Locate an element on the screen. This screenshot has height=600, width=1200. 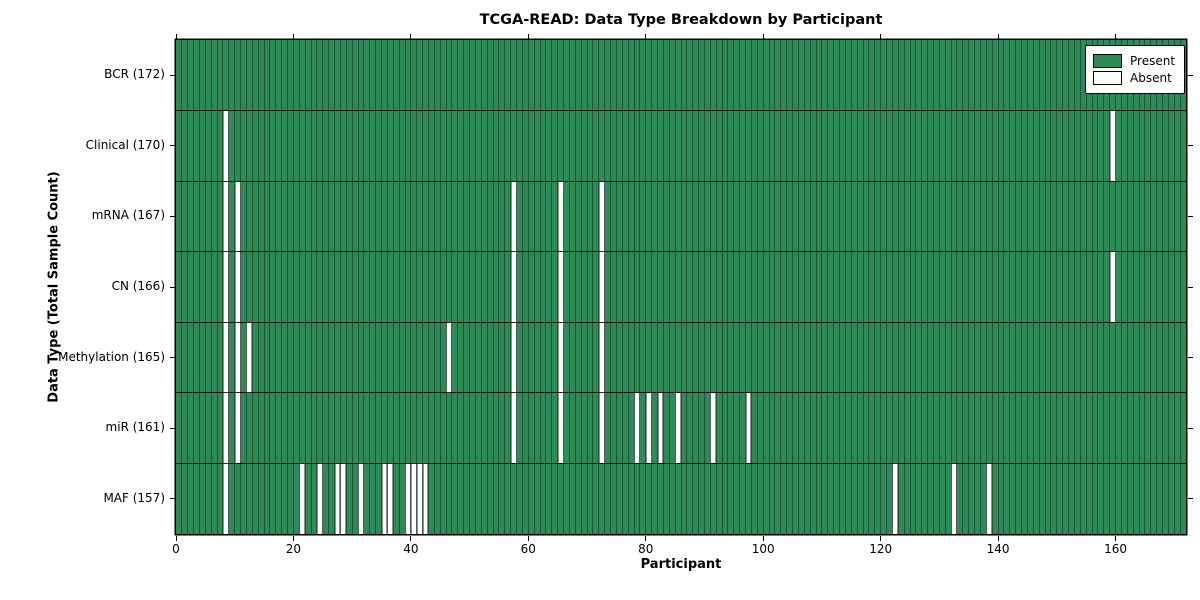
legend: Present Absent is located at coordinates (1135, 69).